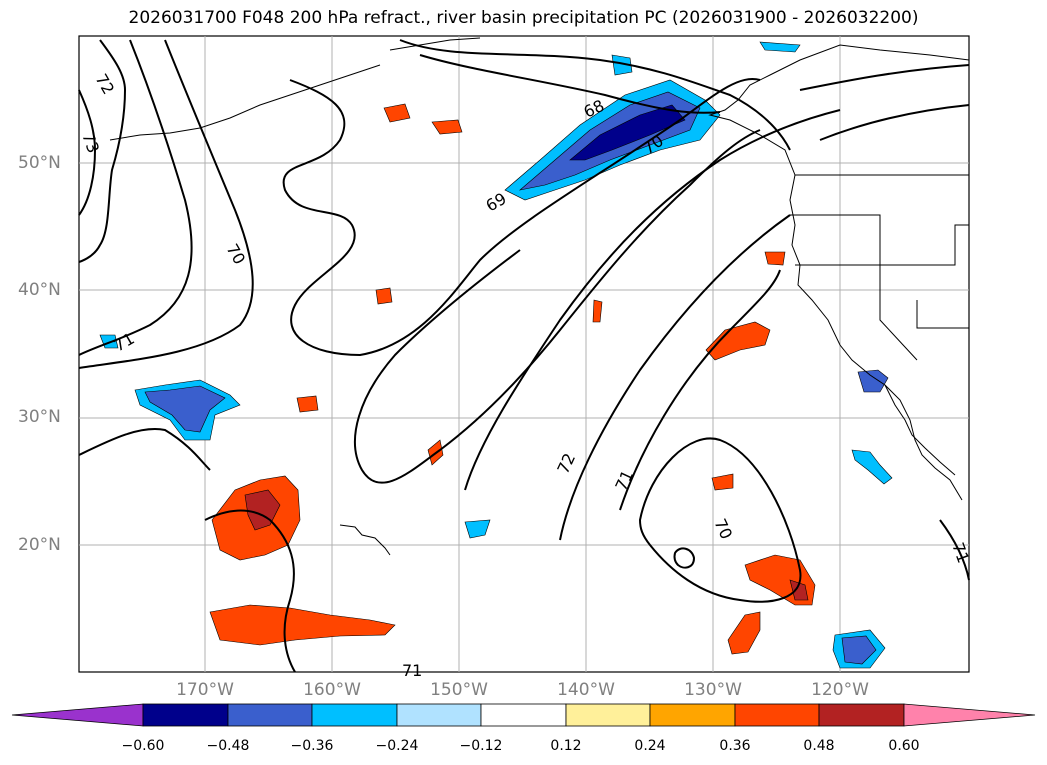 The width and height of the screenshot is (1047, 765). Describe the element at coordinates (872, 467) in the screenshot. I see `pc-region-baja` at that location.